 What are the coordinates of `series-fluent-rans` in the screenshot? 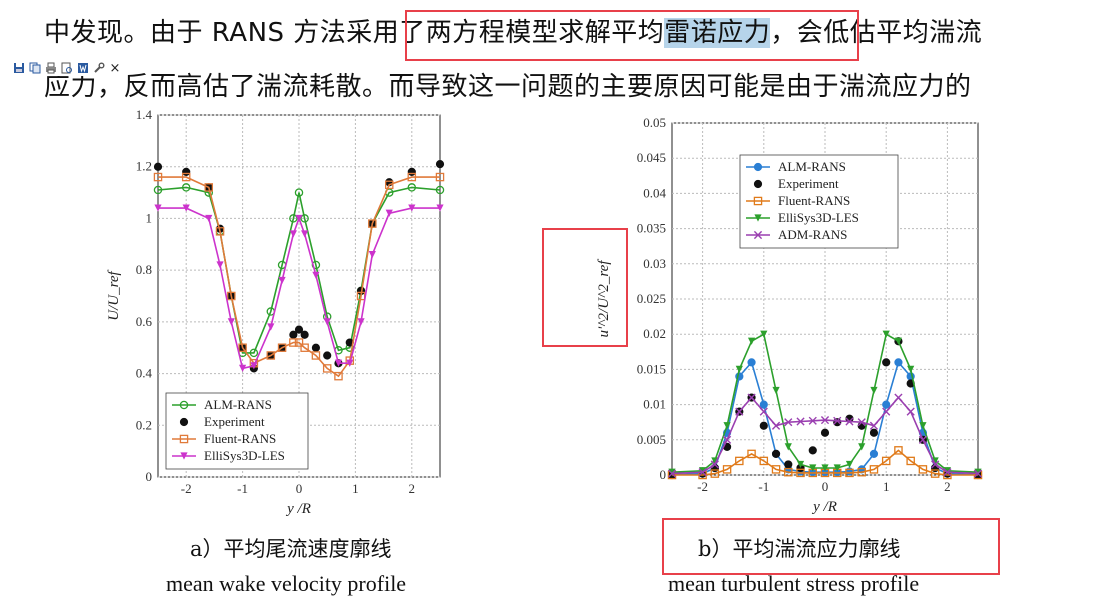 It's located at (825, 463).